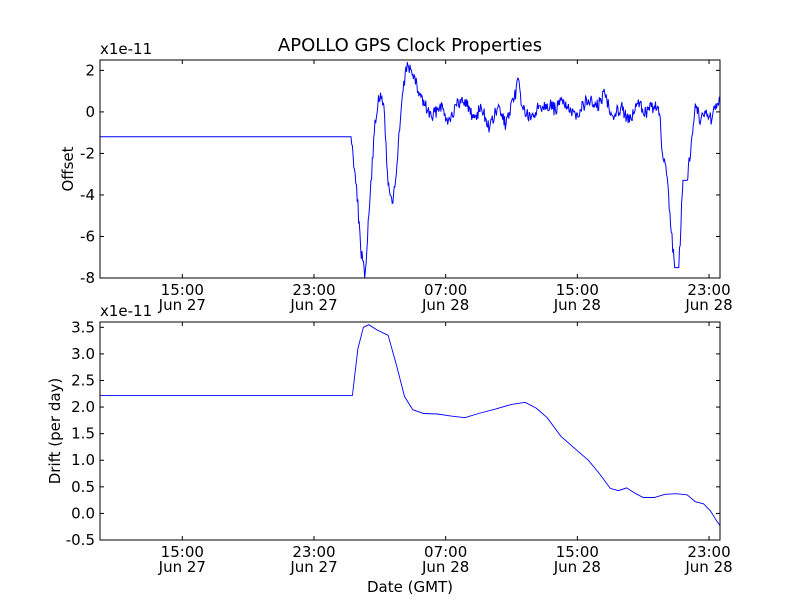 Image resolution: width=800 pixels, height=600 pixels. I want to click on drift-x-tick-time-label: 07:00, so click(445, 552).